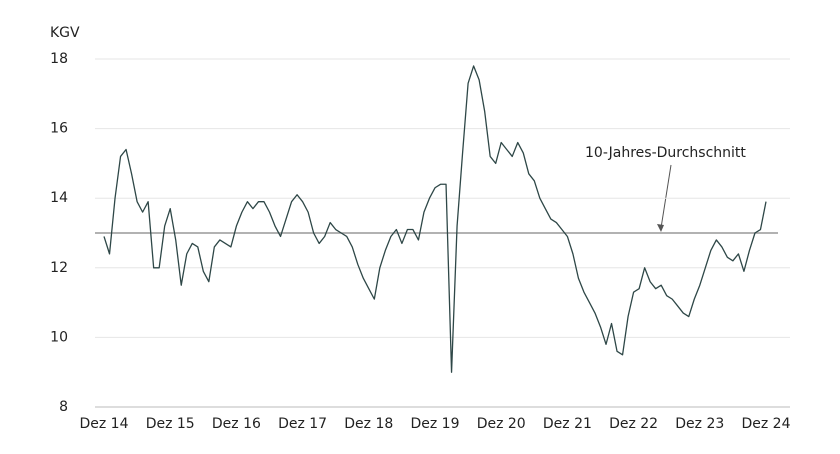 This screenshot has height=454, width=840. What do you see at coordinates (236, 424) in the screenshot?
I see `x-tick-label: Dez 16` at bounding box center [236, 424].